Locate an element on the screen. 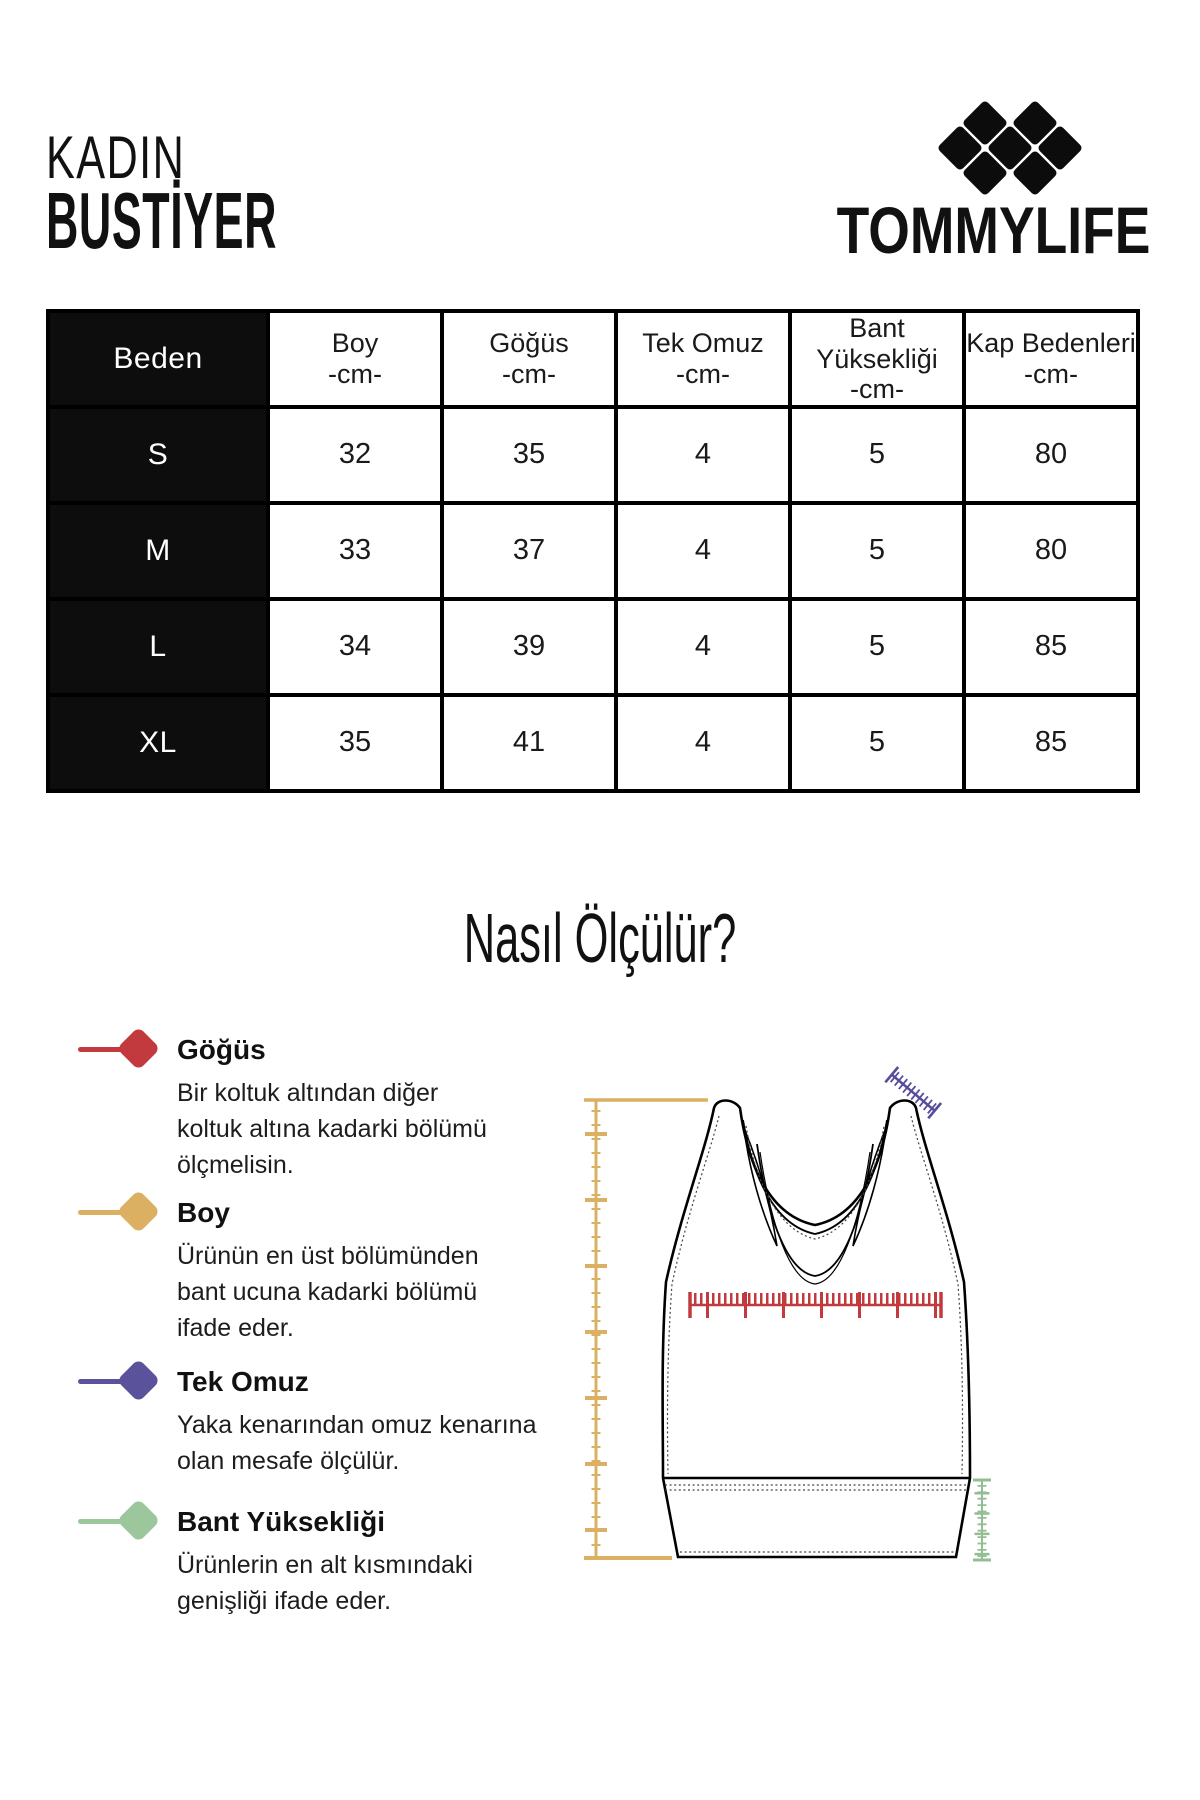  col-header-tek-omuz: Tek Omuz -cm- is located at coordinates (703, 359).